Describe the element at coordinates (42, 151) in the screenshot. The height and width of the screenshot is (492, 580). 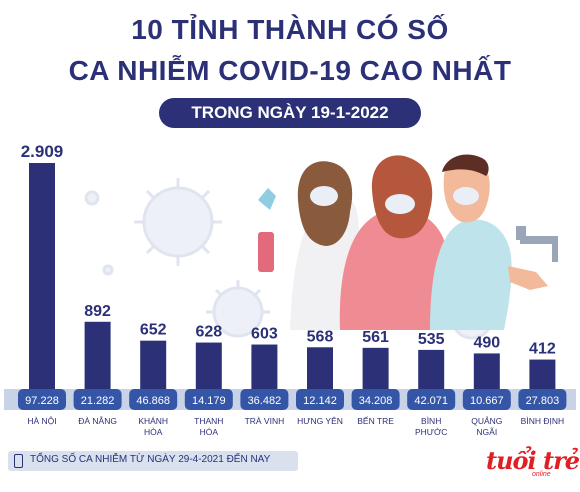
I see `value-label: 2.909` at that location.